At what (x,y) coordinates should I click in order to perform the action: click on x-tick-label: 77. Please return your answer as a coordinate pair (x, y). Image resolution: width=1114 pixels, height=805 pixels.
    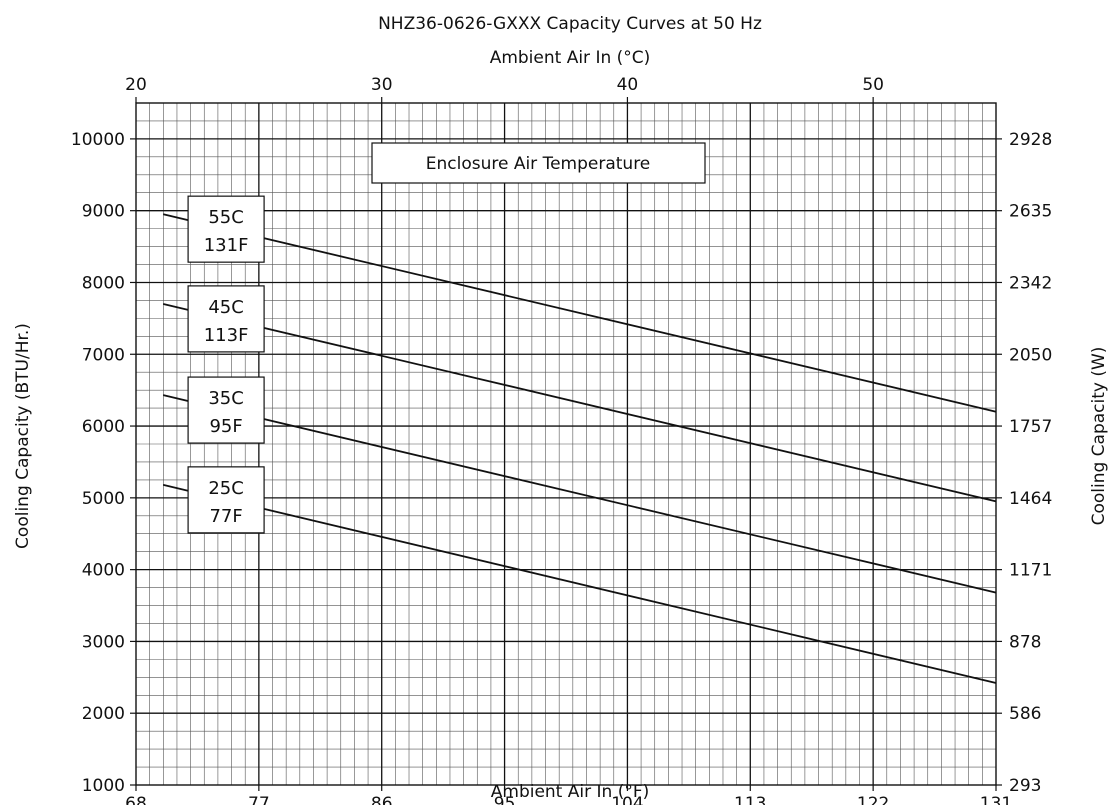
    Looking at the image, I should click on (259, 799).